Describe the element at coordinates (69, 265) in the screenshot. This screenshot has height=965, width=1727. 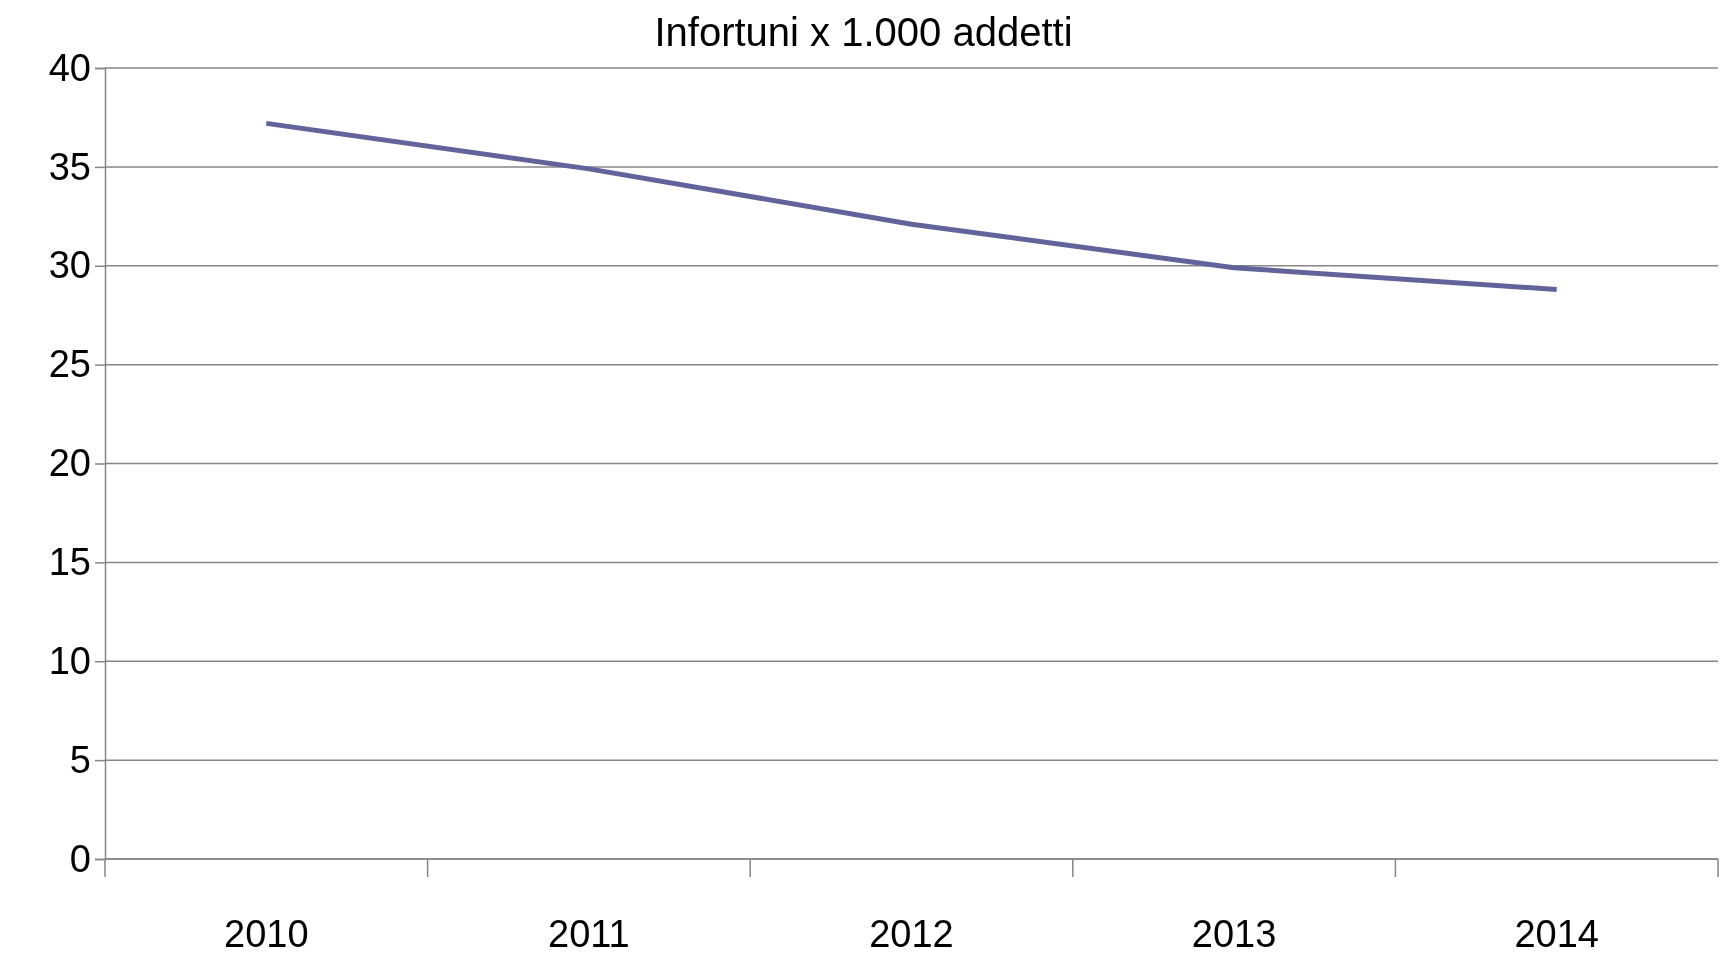
I see `y-tick-label: 30` at that location.